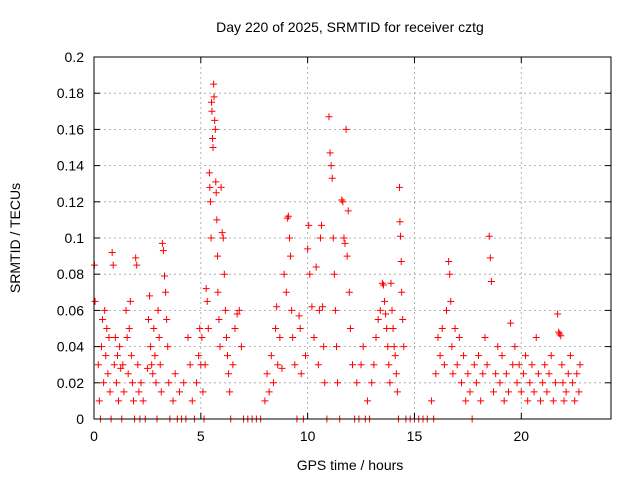 The height and width of the screenshot is (480, 640). Describe the element at coordinates (80, 419) in the screenshot. I see `y-tick-label: 0` at that location.